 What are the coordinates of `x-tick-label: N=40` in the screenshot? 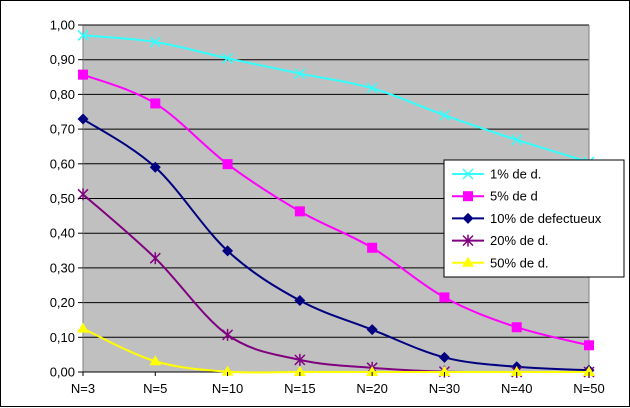 It's located at (516, 388).